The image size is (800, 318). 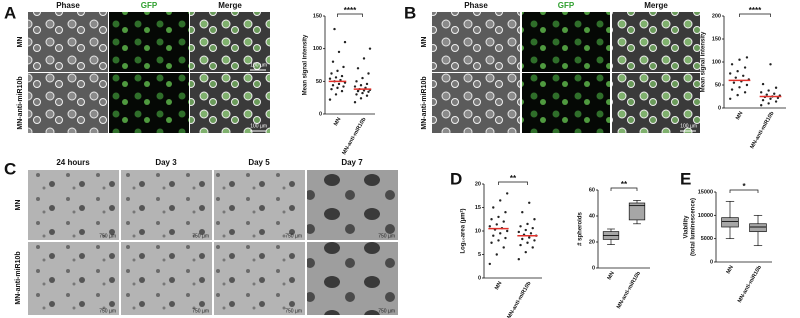 I want to click on y-tick-label: 200, so click(x=716, y=16).